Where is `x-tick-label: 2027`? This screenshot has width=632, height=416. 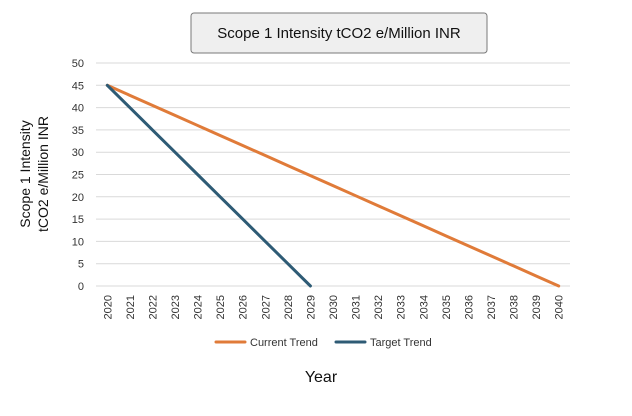
x-tick-label: 2027 is located at coordinates (266, 307).